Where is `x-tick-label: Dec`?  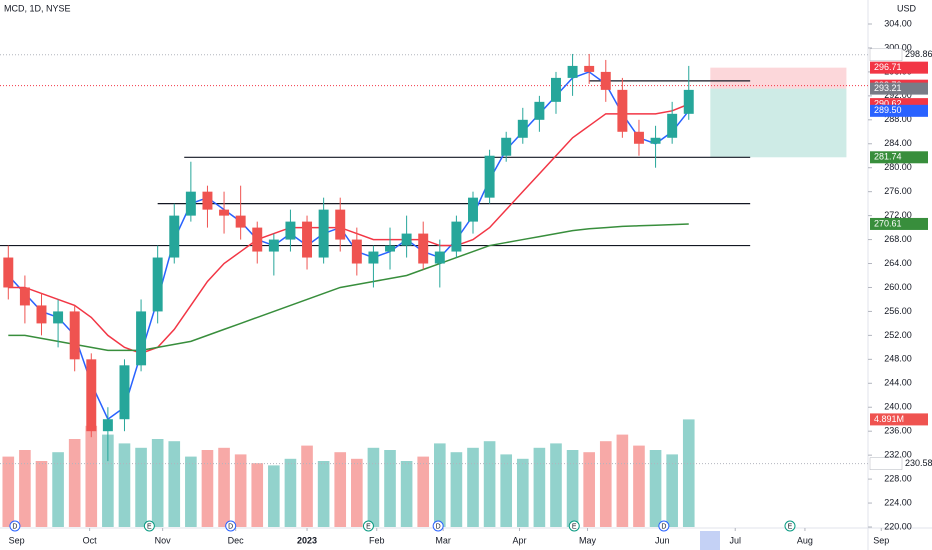
x-tick-label: Dec is located at coordinates (236, 540).